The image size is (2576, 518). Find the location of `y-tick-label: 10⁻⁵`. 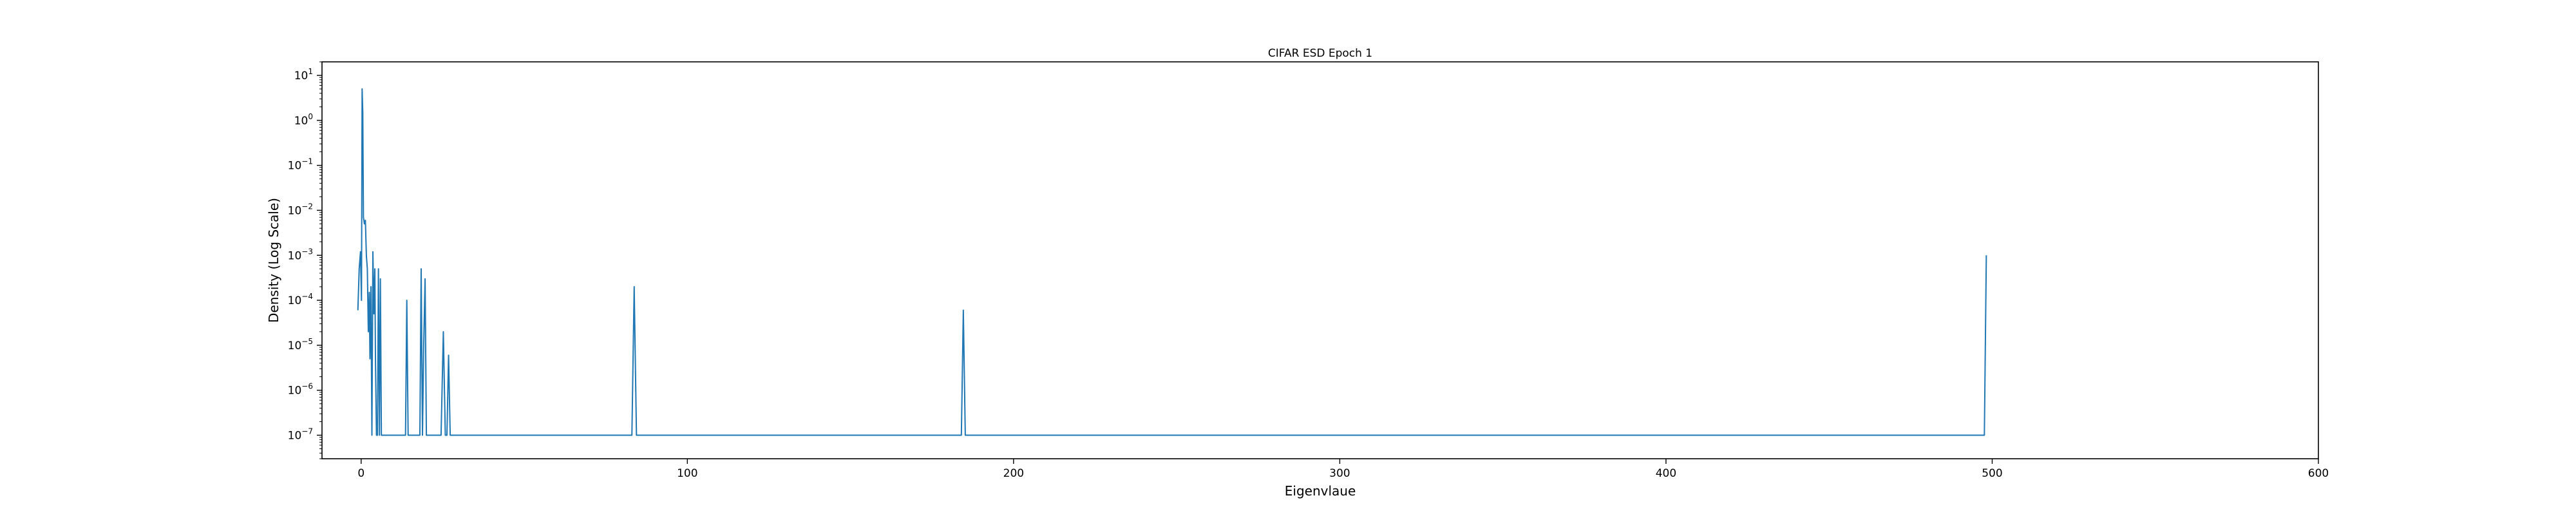

y-tick-label: 10⁻⁵ is located at coordinates (301, 344).